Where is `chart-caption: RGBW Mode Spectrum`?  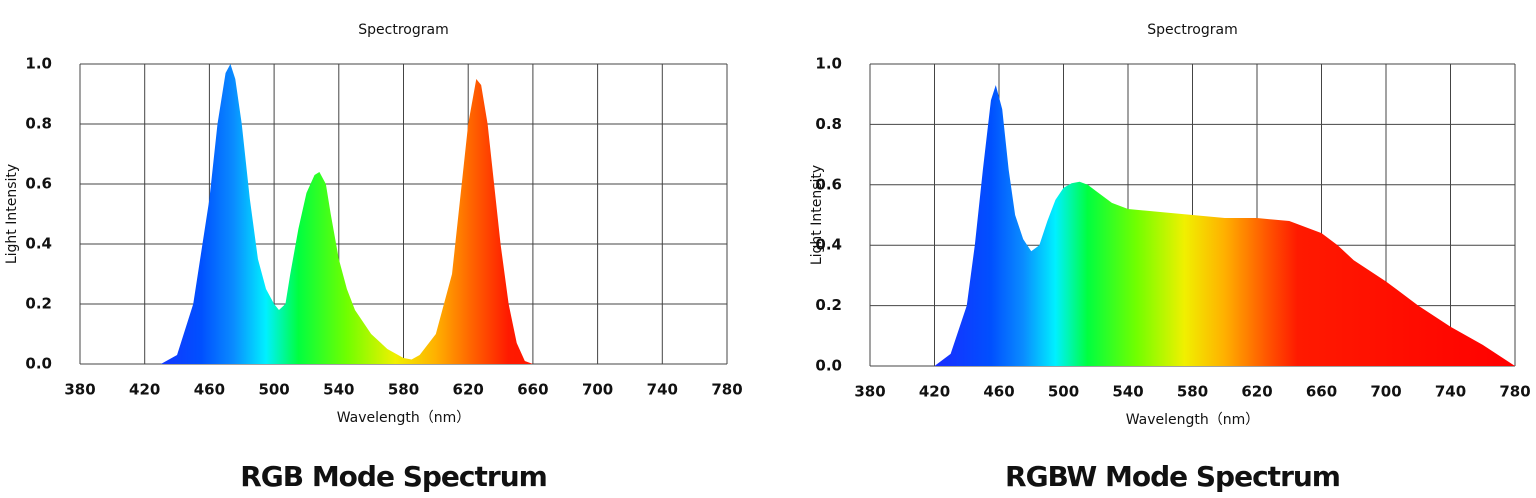
chart-caption: RGBW Mode Spectrum is located at coordinates (1172, 476).